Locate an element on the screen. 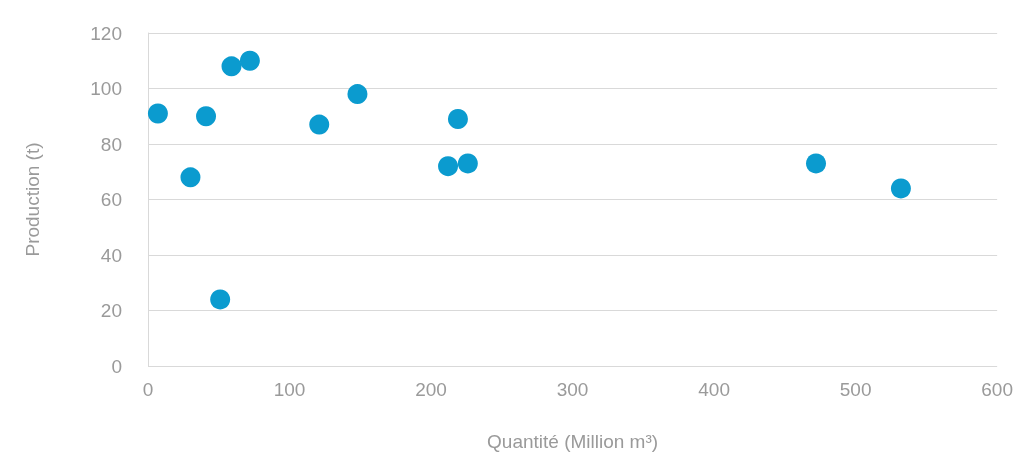 The height and width of the screenshot is (473, 1024). y-axis-title: Production (t) is located at coordinates (32, 199).